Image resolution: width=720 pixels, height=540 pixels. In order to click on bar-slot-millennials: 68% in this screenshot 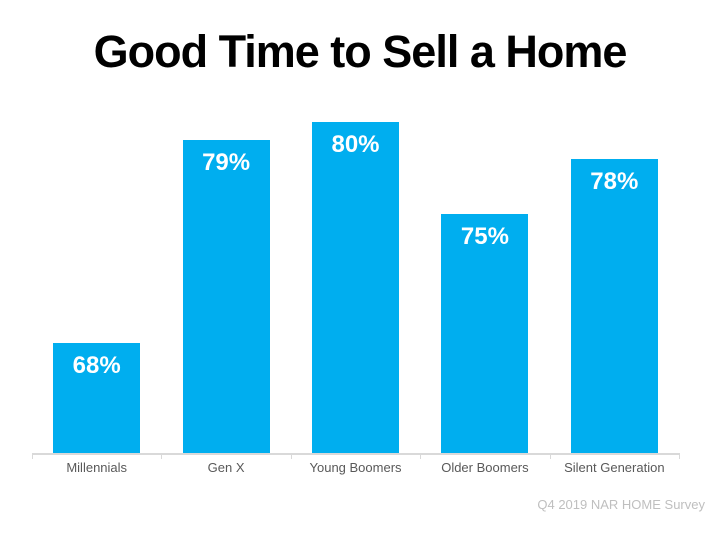, I will do `click(96, 269)`.